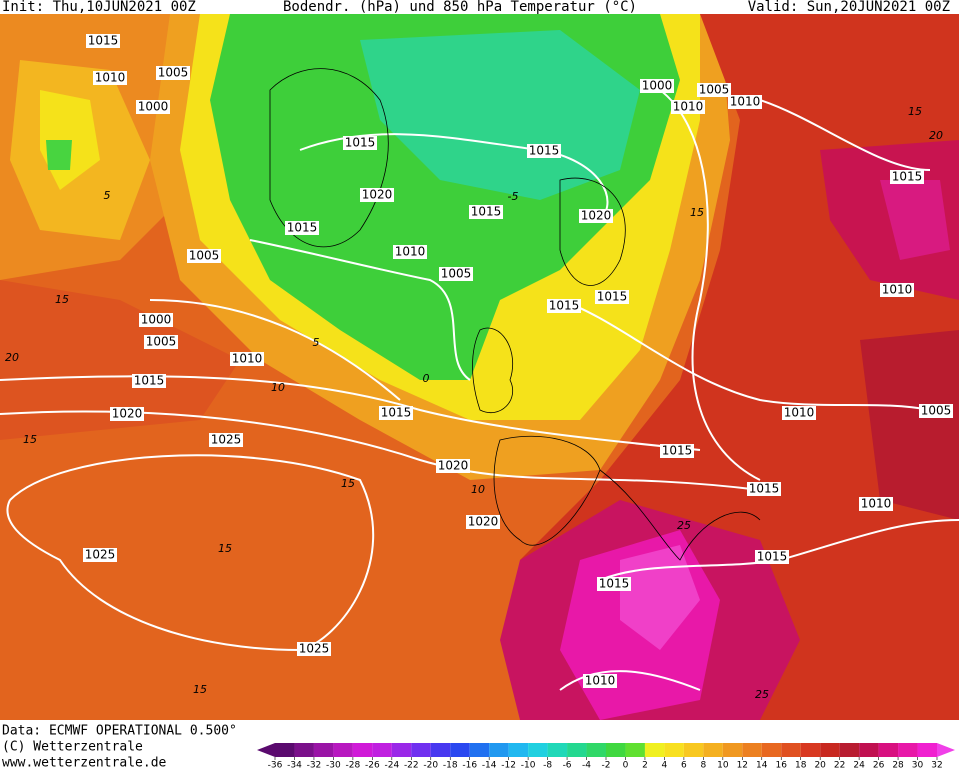  What do you see at coordinates (513, 196) in the screenshot?
I see `isotherm-label: -5` at bounding box center [513, 196].